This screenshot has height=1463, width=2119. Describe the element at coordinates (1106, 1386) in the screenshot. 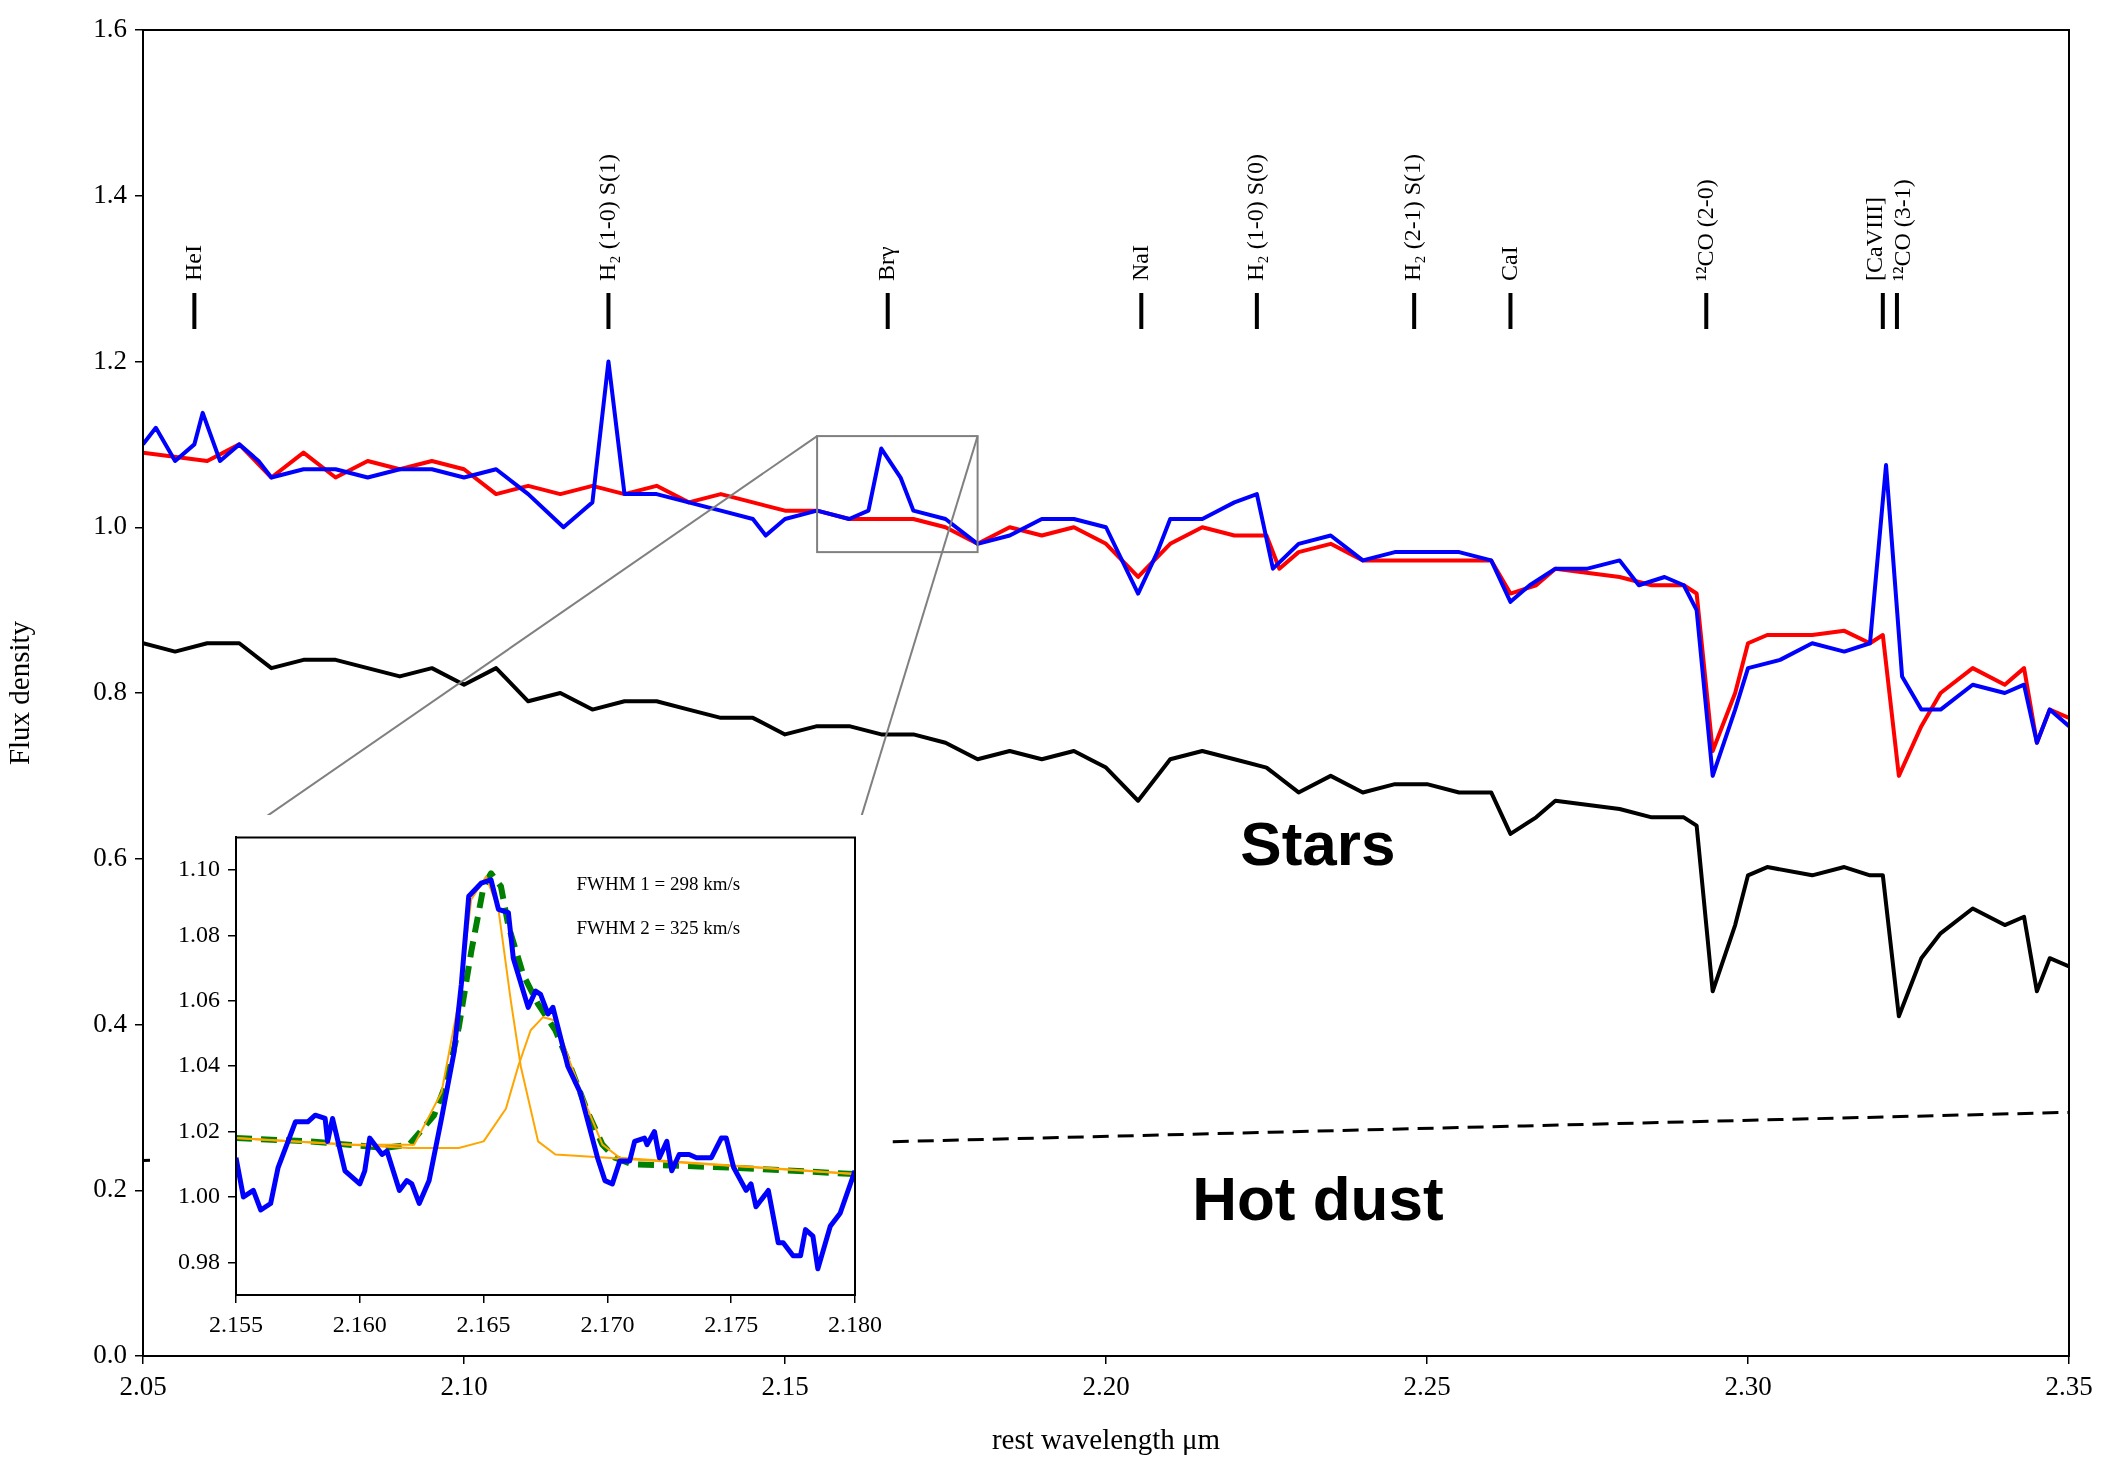

I see `x-tick-label: 2.20` at that location.